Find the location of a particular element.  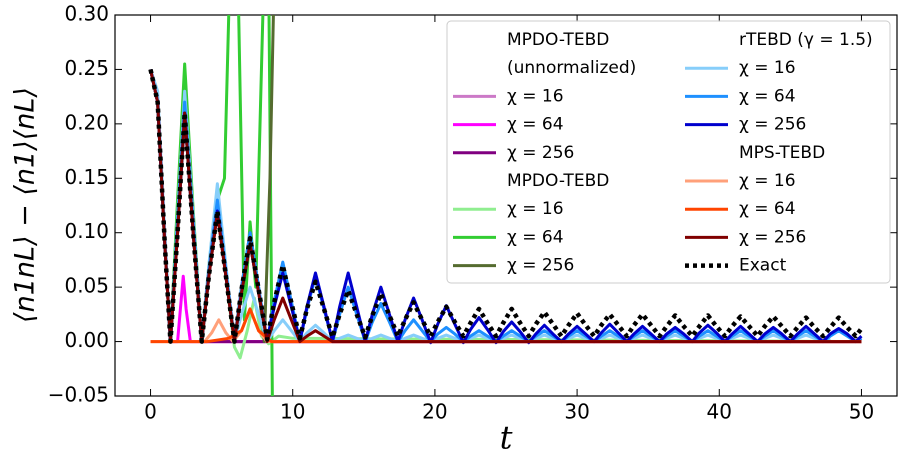

x-tick-label: 50 is located at coordinates (861, 412).